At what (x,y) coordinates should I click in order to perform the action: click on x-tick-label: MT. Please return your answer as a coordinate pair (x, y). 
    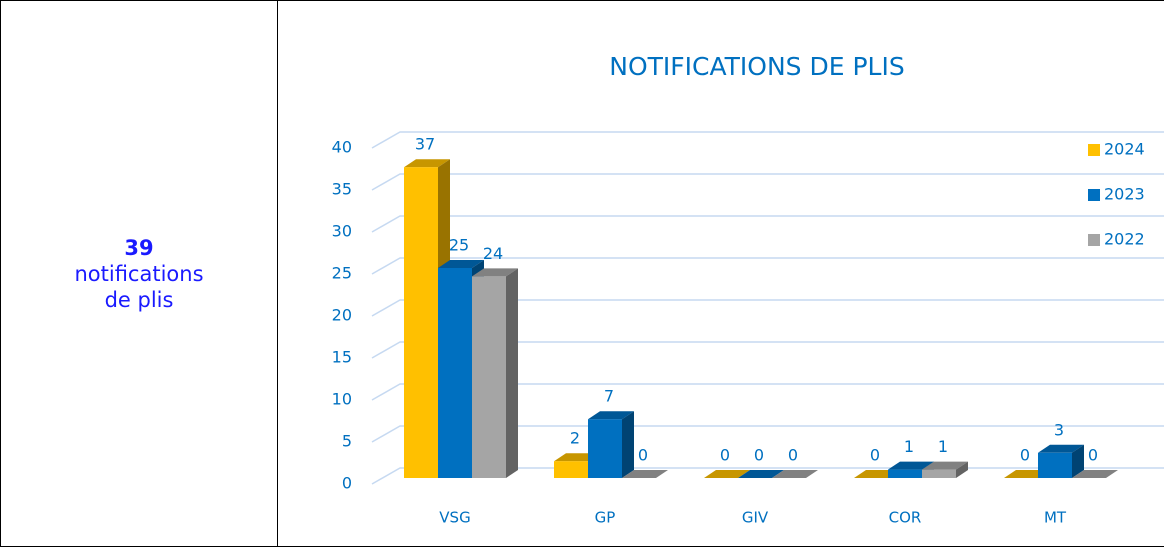
    Looking at the image, I should click on (1055, 518).